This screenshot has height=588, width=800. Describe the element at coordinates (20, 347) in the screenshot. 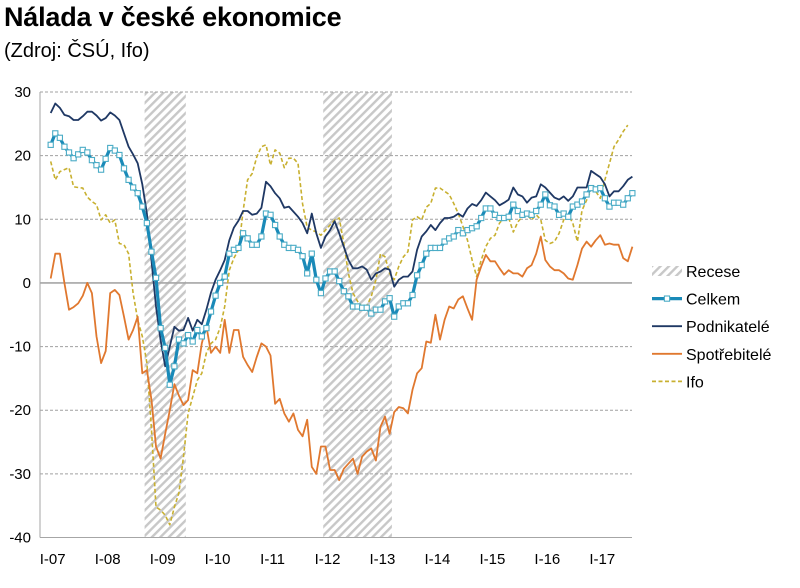

I see `y-tick-label: -10` at that location.